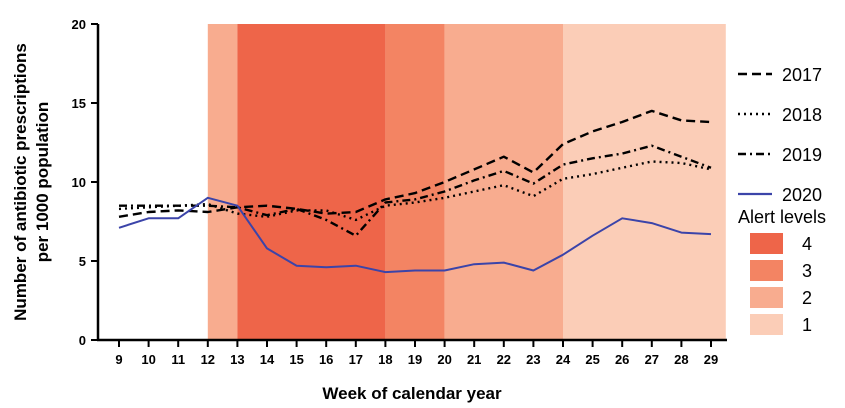 This screenshot has width=845, height=408. I want to click on x-tick-label: 14, so click(267, 359).